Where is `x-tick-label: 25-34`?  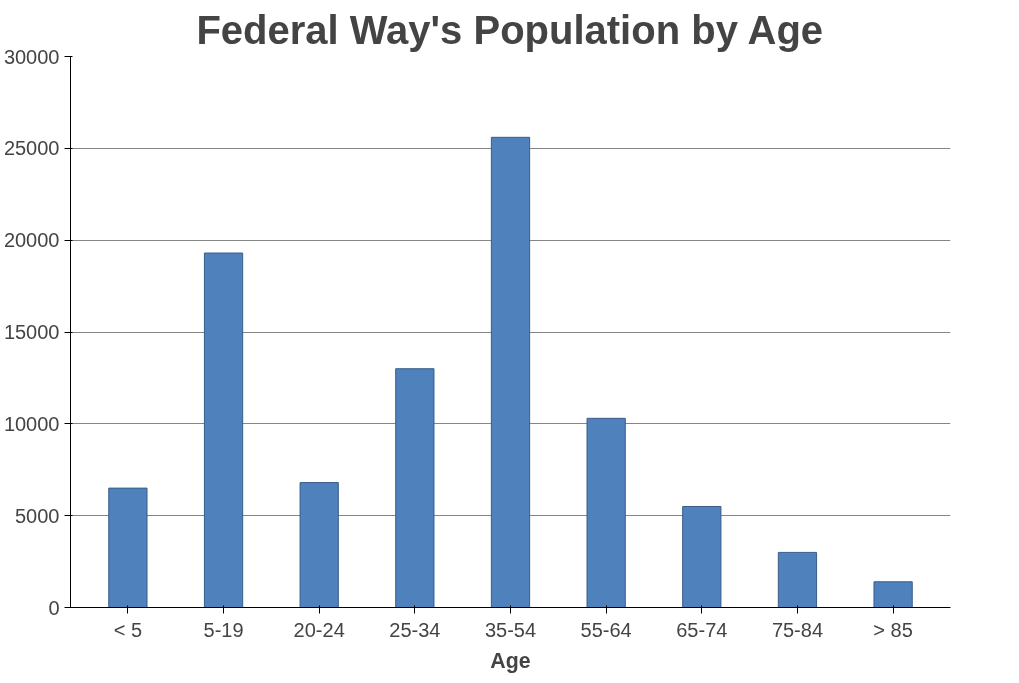 x-tick-label: 25-34 is located at coordinates (415, 629).